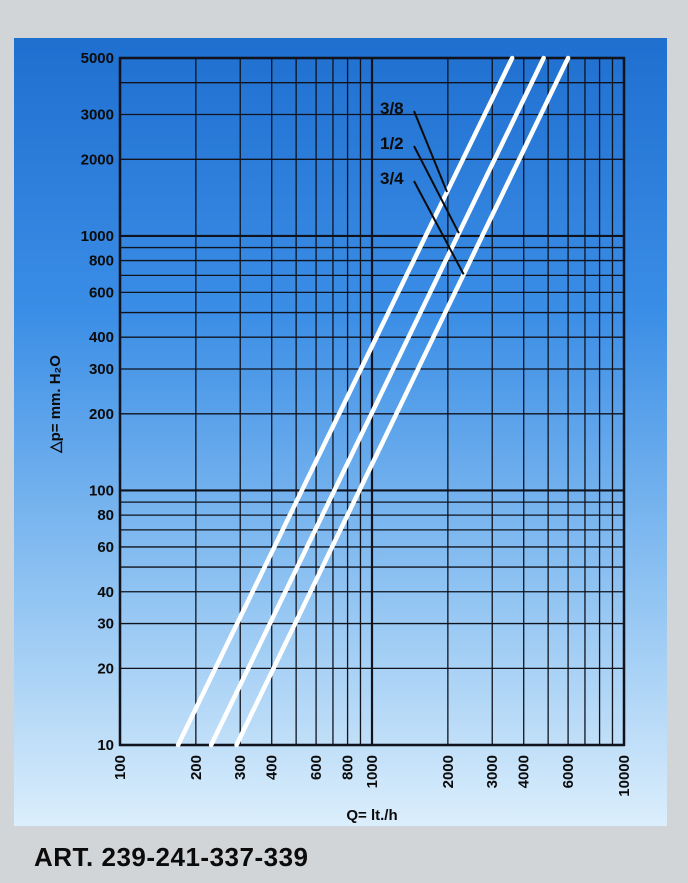 The image size is (688, 883). Describe the element at coordinates (101, 261) in the screenshot. I see `y-tick-label: 800` at that location.